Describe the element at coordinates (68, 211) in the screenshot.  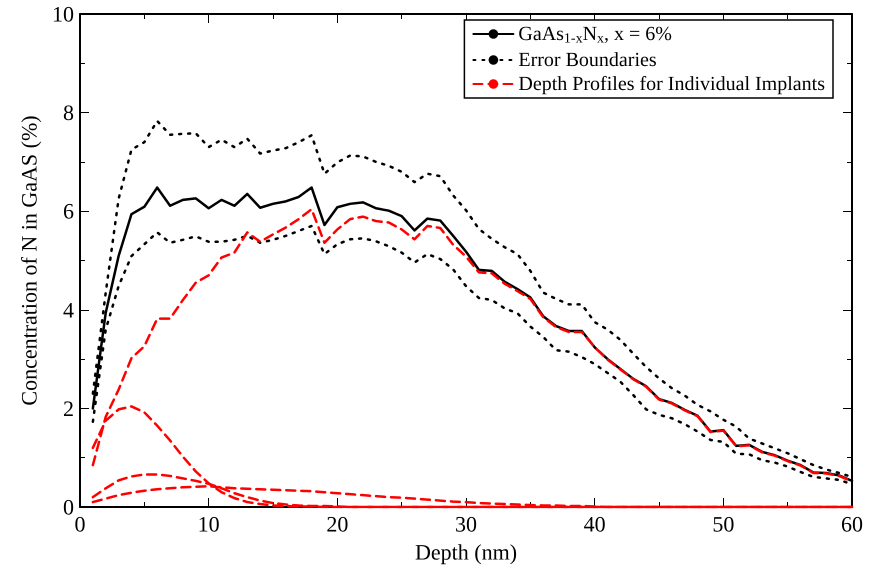
I see `y-tick-label: 6` at that location.